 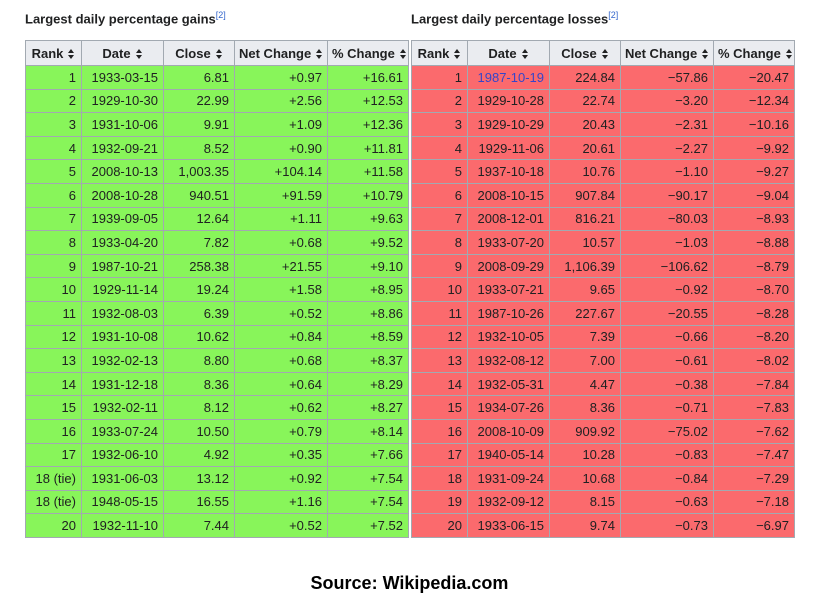 I want to click on losses-cell-close: 8.15, so click(x=585, y=502).